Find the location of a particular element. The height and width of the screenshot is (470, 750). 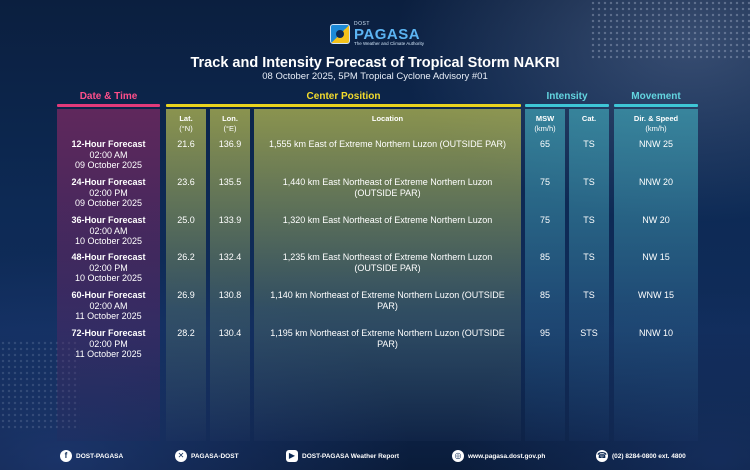

decorative-dots-top is located at coordinates (670, 30).